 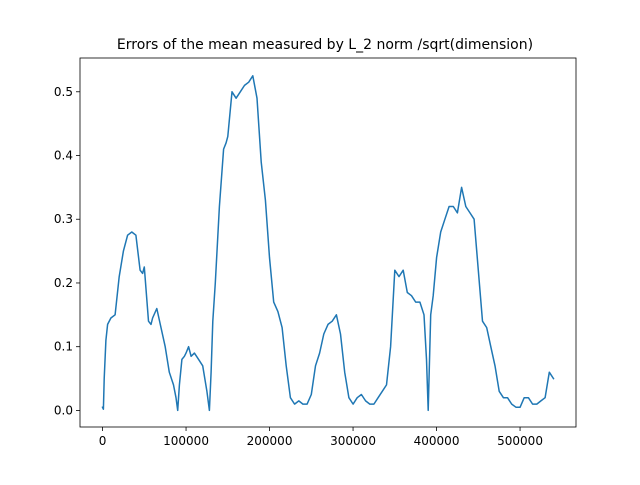 I want to click on x-tick-label: 400000, so click(x=437, y=441).